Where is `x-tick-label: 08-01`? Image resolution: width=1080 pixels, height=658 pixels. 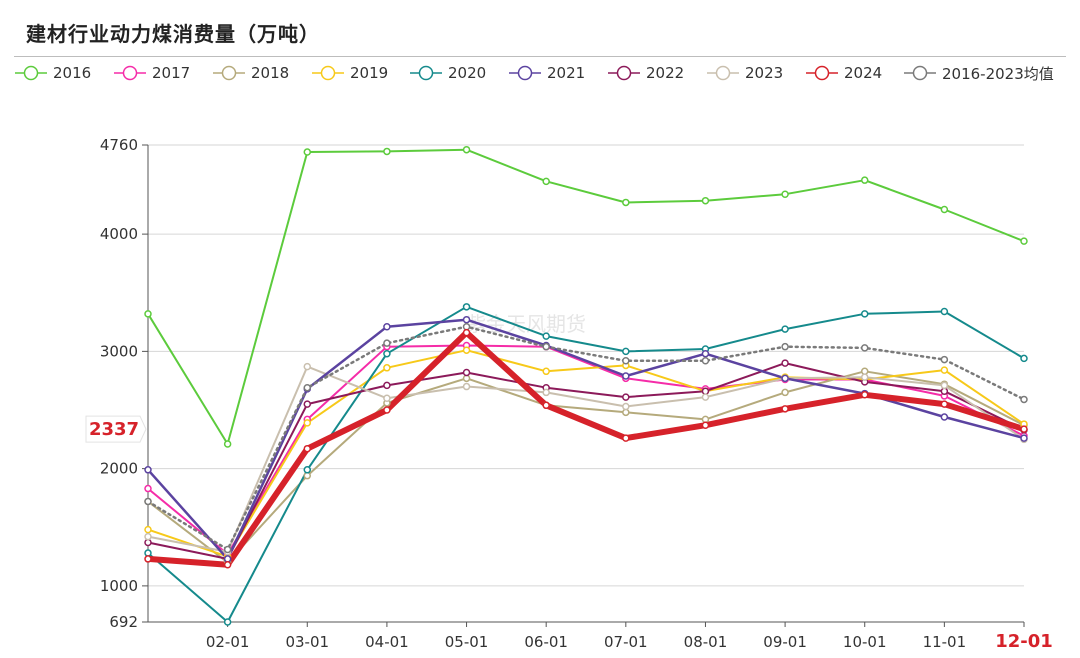 x-tick-label: 08-01 is located at coordinates (706, 642).